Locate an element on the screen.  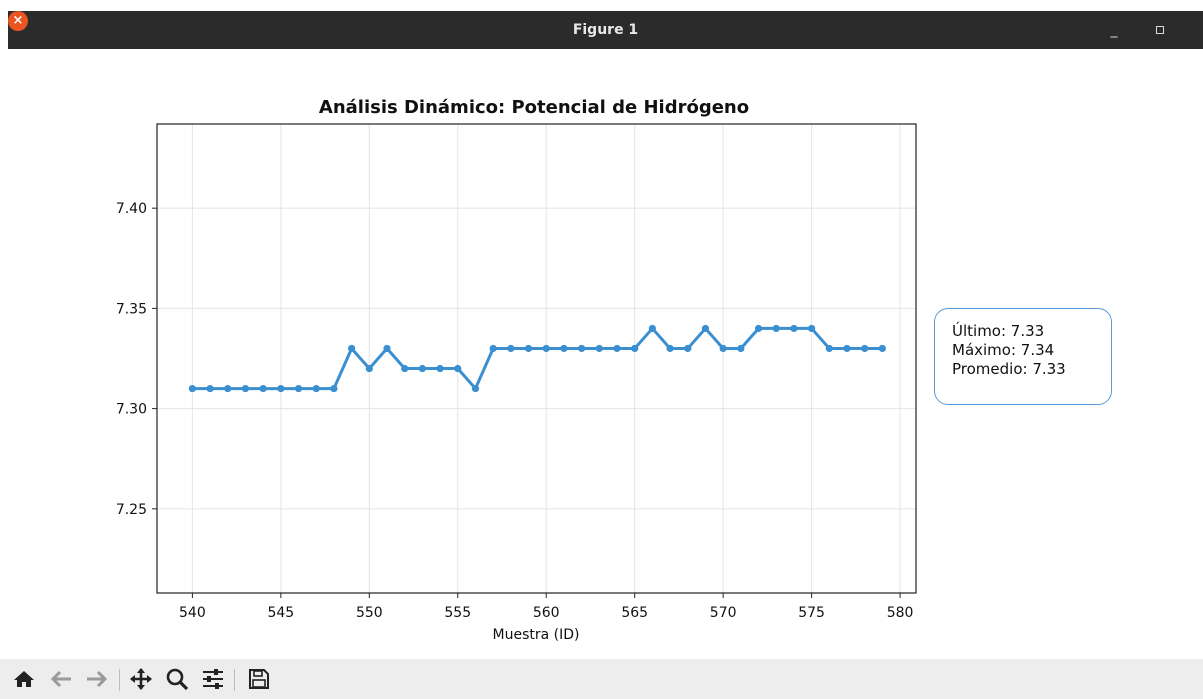
zoom-button is located at coordinates (177, 679).